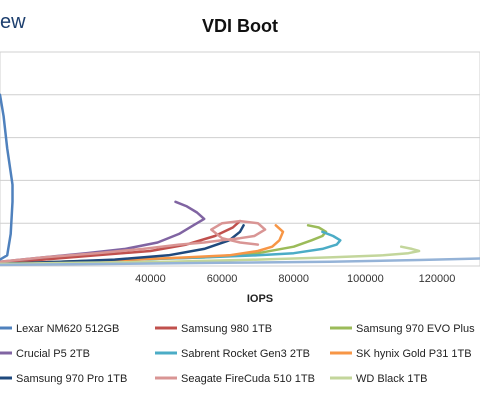  I want to click on legend-label: Seagate FireCuda 510 1TB, so click(248, 379).